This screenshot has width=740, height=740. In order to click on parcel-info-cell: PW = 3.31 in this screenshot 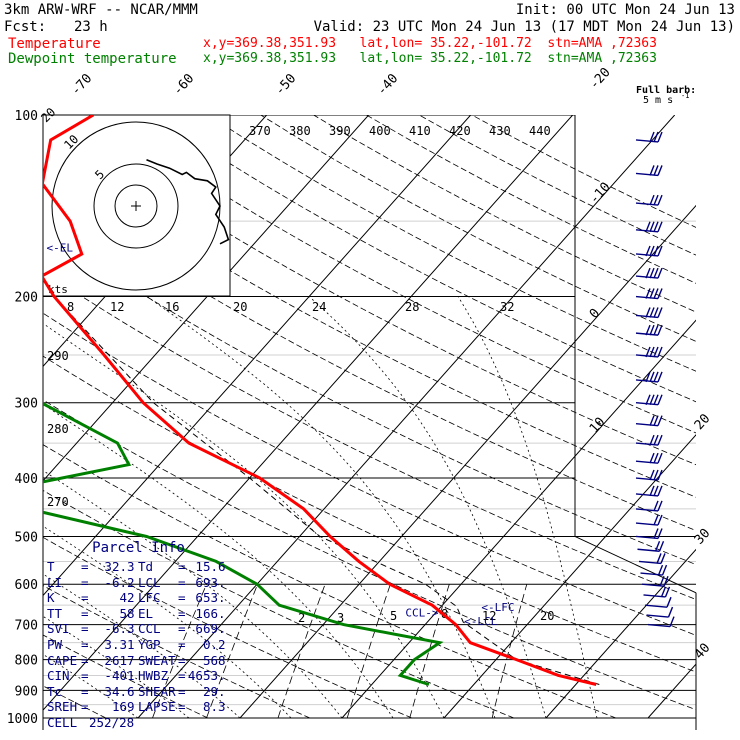, I will do `click(92, 645)`.